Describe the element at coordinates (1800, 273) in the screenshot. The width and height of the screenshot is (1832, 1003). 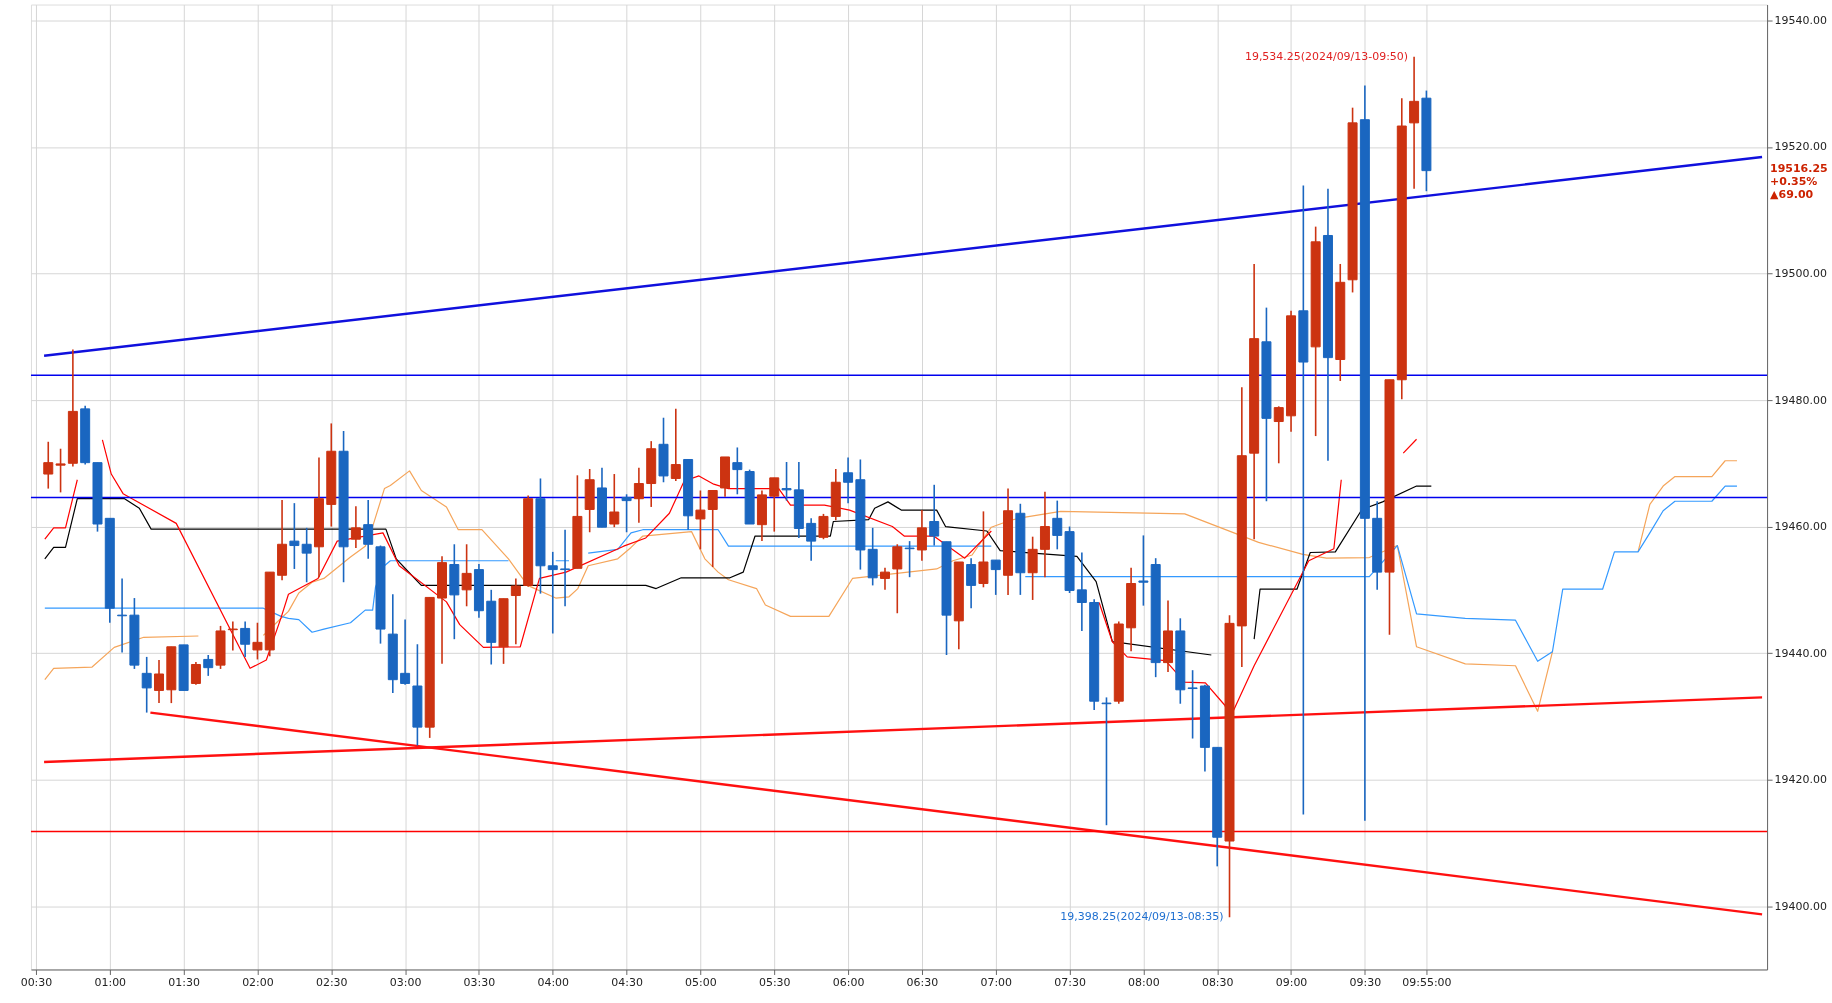
I see `y-tick-label: 19500.00` at that location.